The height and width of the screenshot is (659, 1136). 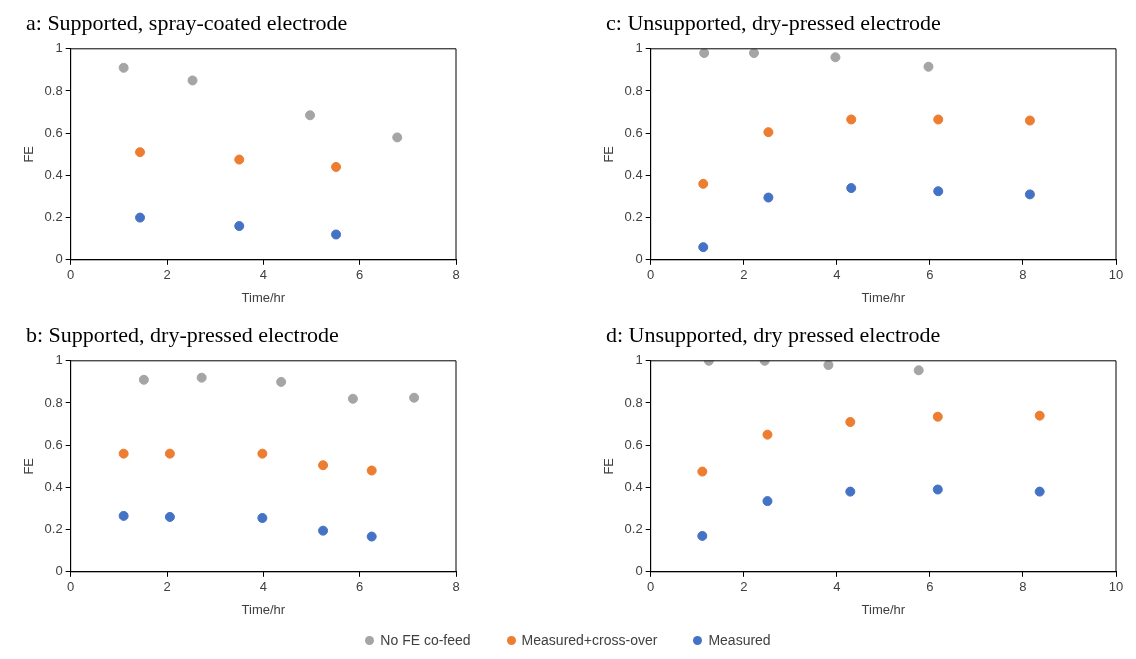 I want to click on legend-label: No FE co-feed, so click(x=425, y=640).